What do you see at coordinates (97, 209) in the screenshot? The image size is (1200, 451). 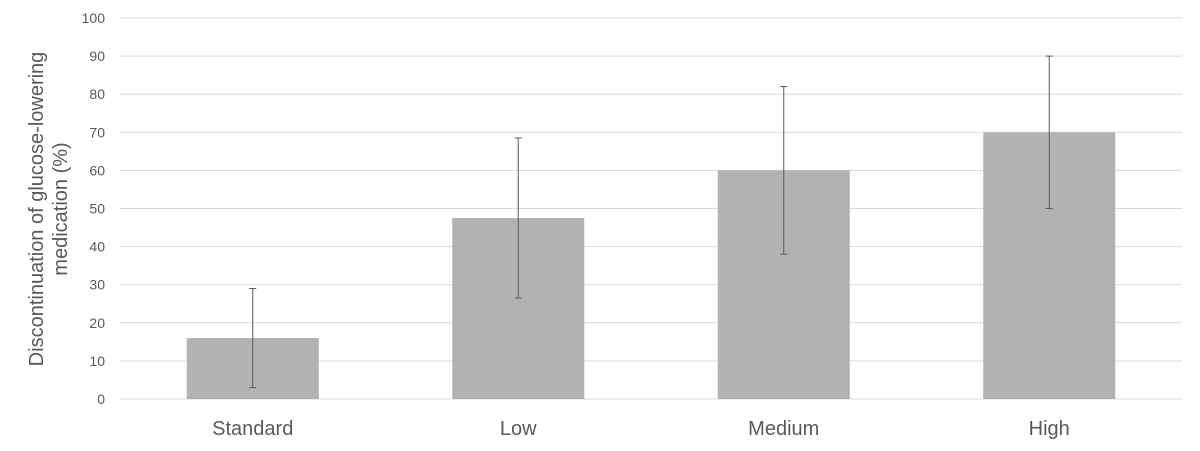 I see `y-tick-label: 50` at bounding box center [97, 209].